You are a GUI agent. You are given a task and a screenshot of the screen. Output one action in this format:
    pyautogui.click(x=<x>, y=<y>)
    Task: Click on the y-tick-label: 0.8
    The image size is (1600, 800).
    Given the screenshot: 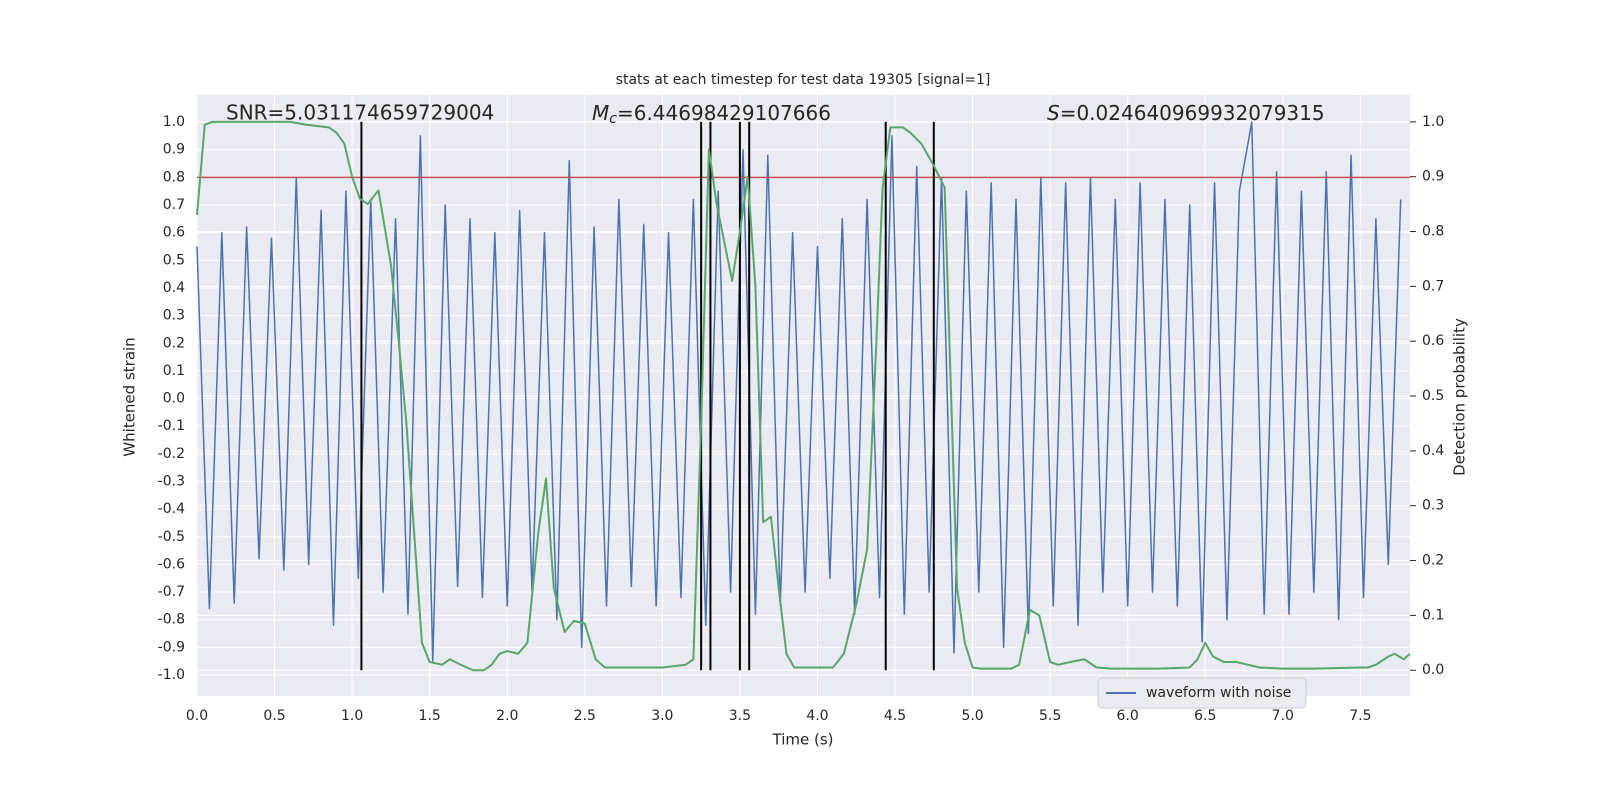 What is the action you would take?
    pyautogui.click(x=174, y=177)
    